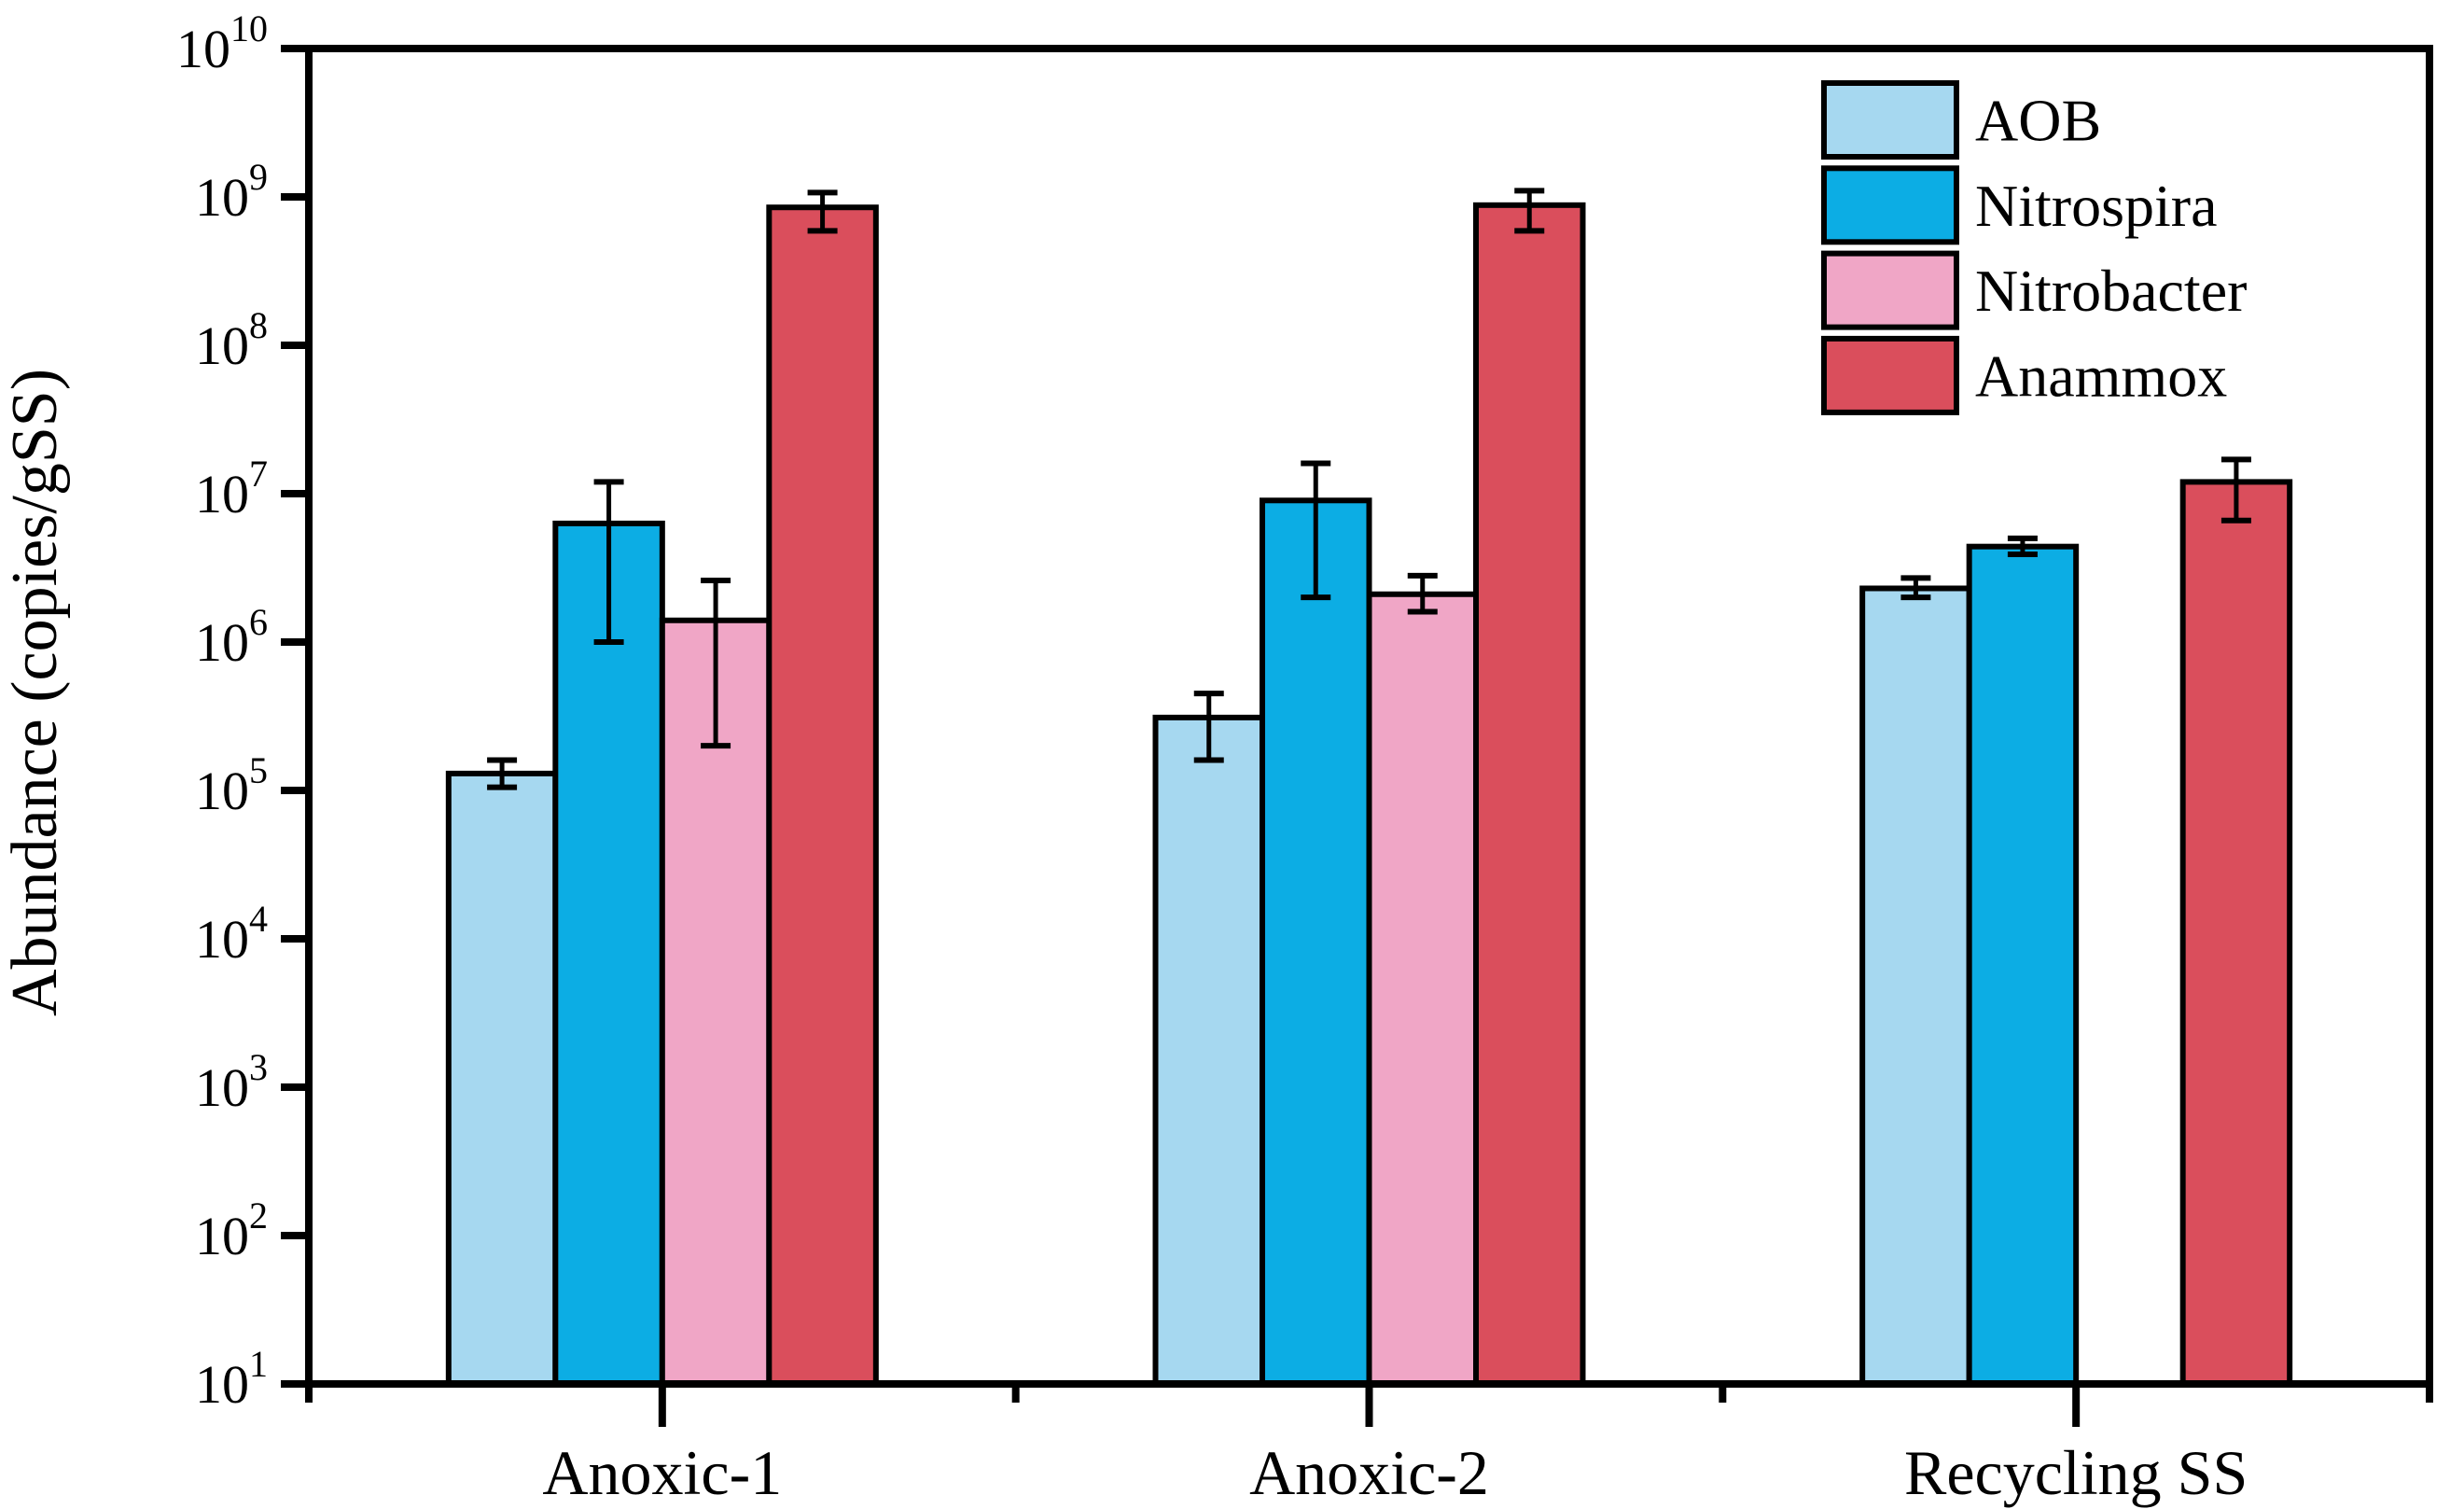 The width and height of the screenshot is (2464, 1509). What do you see at coordinates (1961, 120) in the screenshot?
I see `legend-item-aob: AOB` at bounding box center [1961, 120].